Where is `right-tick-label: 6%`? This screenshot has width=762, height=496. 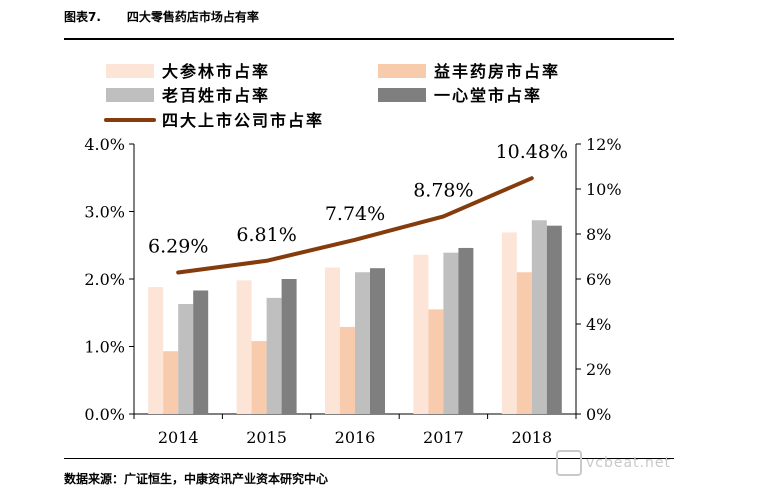
right-tick-label: 6% is located at coordinates (598, 279).